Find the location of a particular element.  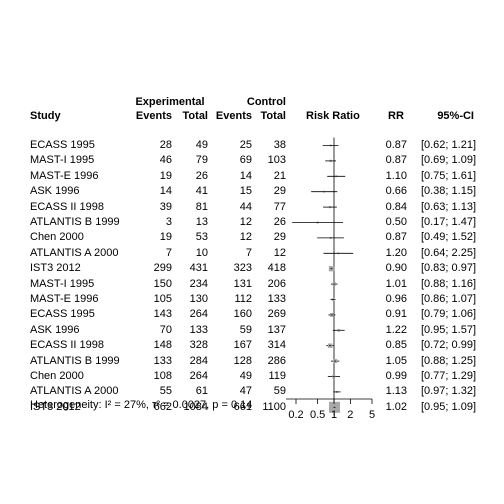

total-experimental: 234 is located at coordinates (198, 283).